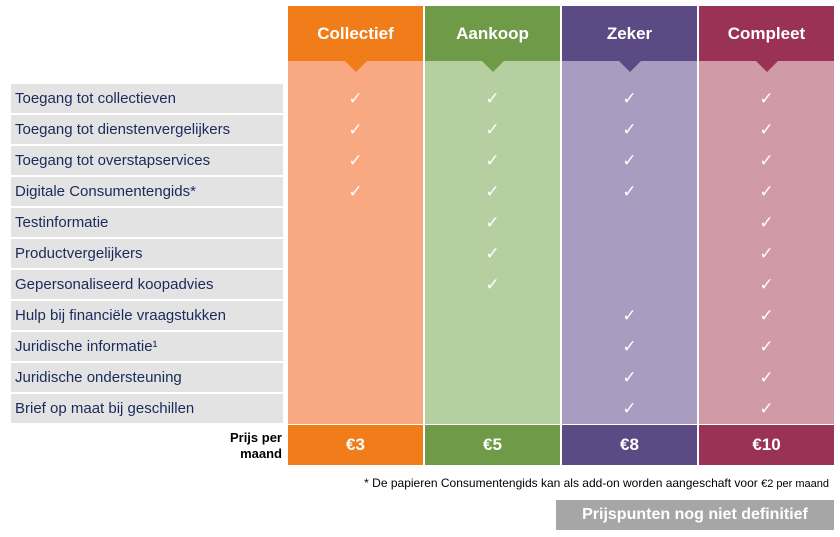 Image resolution: width=840 pixels, height=537 pixels. I want to click on plan-column-compleet, so click(766, 242).